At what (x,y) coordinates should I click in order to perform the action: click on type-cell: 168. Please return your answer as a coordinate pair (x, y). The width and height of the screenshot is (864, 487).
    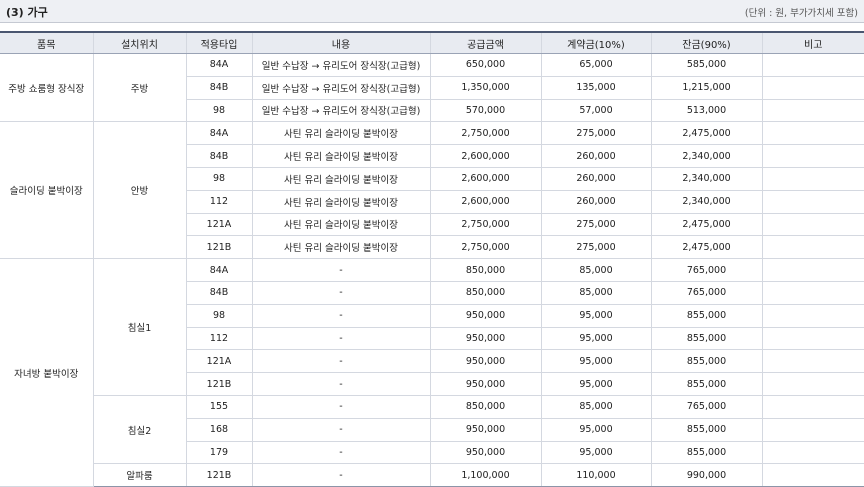
    Looking at the image, I should click on (219, 429).